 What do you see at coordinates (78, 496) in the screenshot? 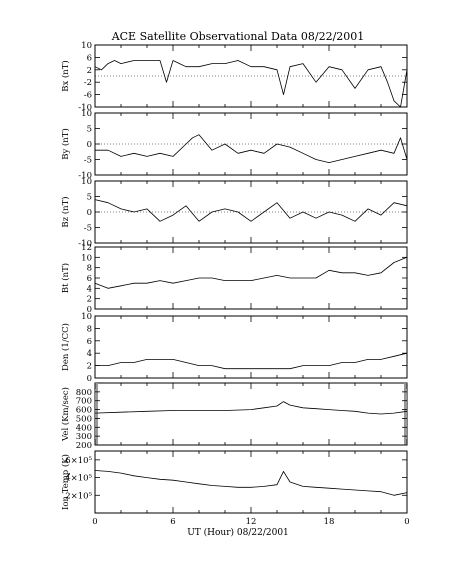
I see `y-tick-label: 2×10⁵` at bounding box center [78, 496].